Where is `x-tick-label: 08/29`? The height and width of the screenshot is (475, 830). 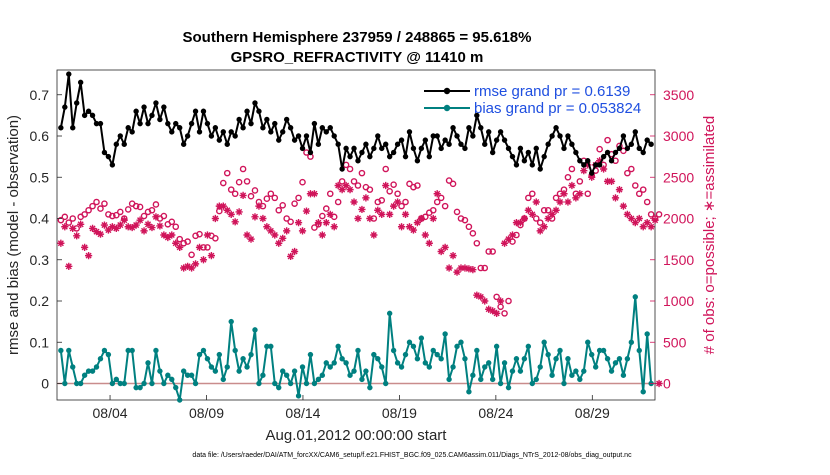 x-tick-label: 08/29 is located at coordinates (592, 413).